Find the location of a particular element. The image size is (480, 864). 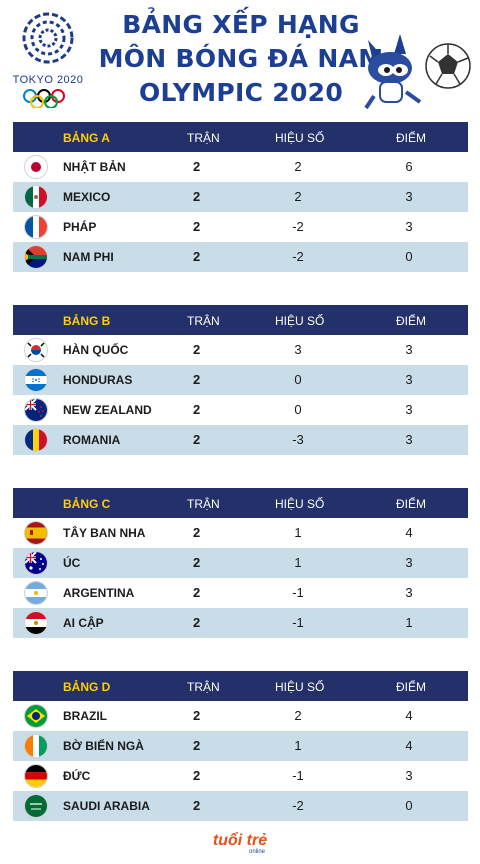

tuoi-tre-logo: tuổi trẻ online is located at coordinates (240, 841).